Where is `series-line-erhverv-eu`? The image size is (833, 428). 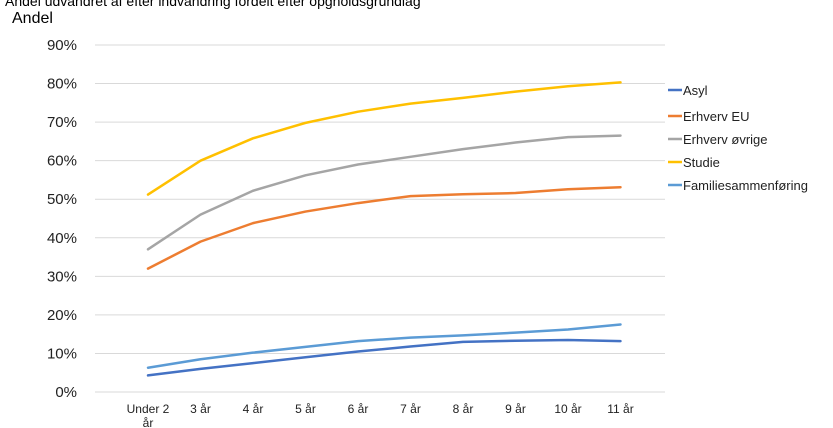 series-line-erhverv-eu is located at coordinates (384, 228).